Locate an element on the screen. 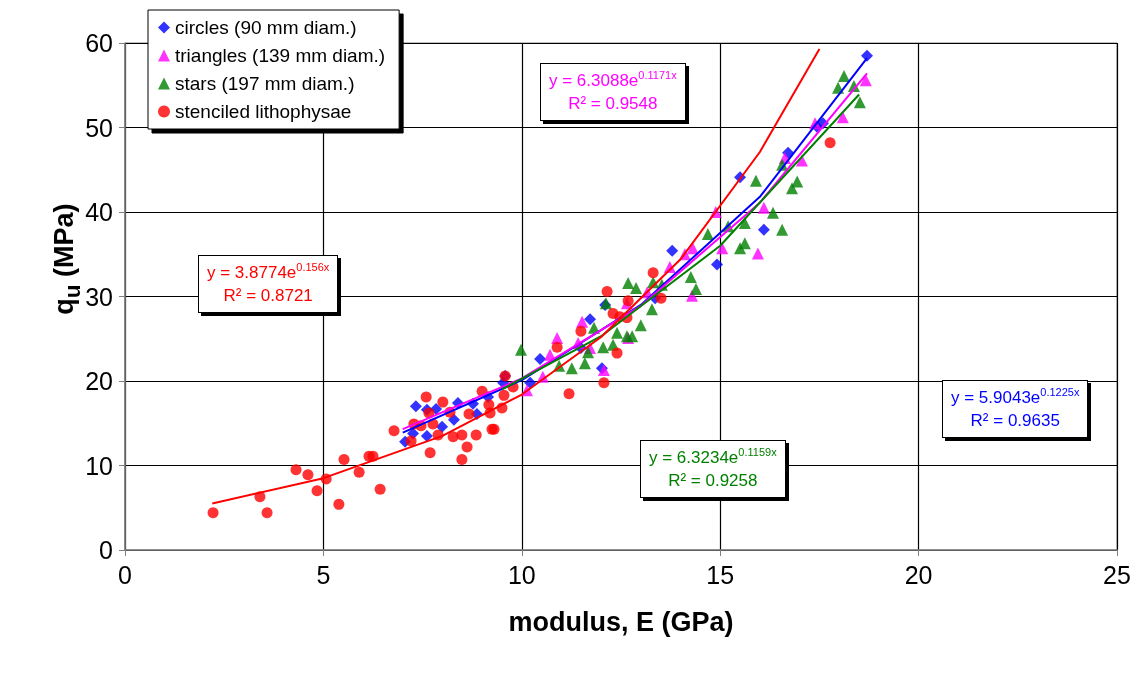 This screenshot has height=674, width=1144. y-tick-label: 20 is located at coordinates (99, 381).